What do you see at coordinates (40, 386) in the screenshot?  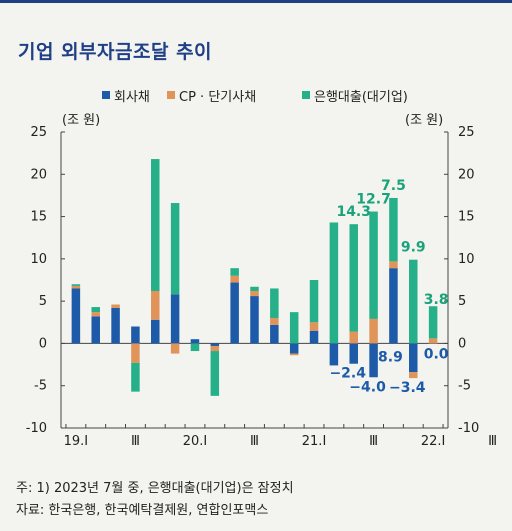 I see `y-tick-label-left: -5` at bounding box center [40, 386].